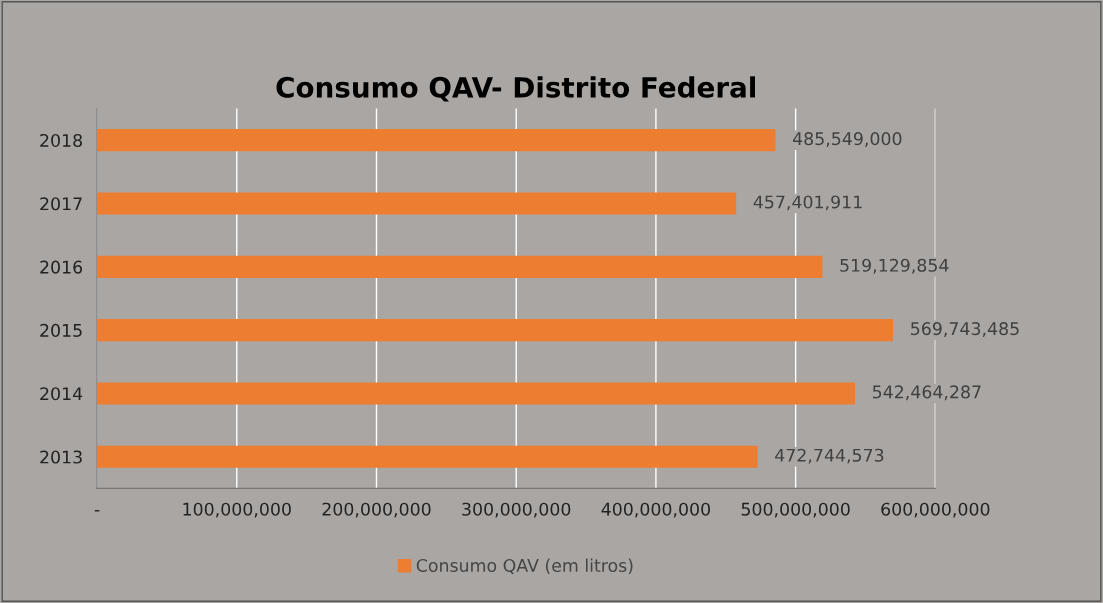 Image resolution: width=1103 pixels, height=603 pixels. Describe the element at coordinates (515, 89) in the screenshot. I see `chart-title: Consumo QAV- Distrito Federal` at that location.